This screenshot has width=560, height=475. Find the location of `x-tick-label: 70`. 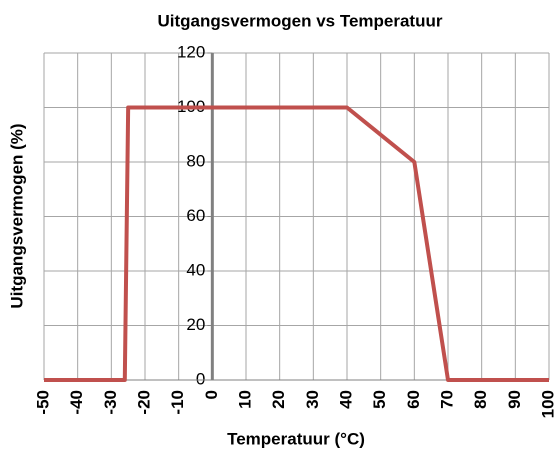

x-tick-label: 70 is located at coordinates (446, 399).